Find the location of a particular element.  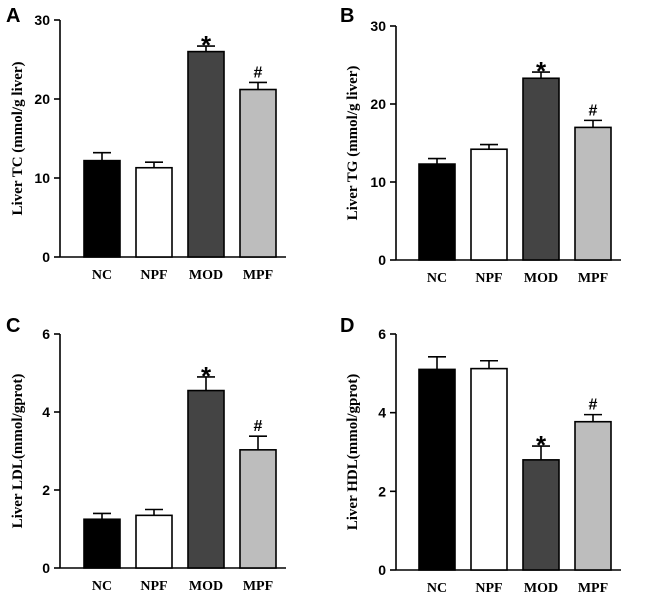

panel-letter: D is located at coordinates (347, 326).